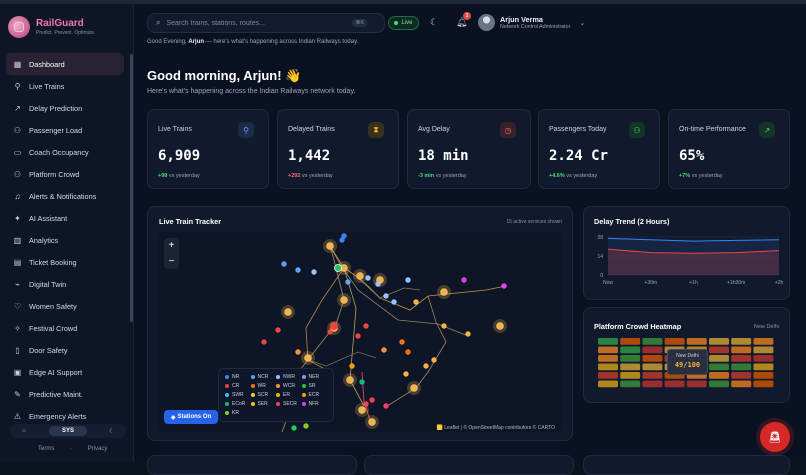 The width and height of the screenshot is (806, 475). What do you see at coordinates (24, 431) in the screenshot?
I see `theme-light-button: ☼` at bounding box center [24, 431].